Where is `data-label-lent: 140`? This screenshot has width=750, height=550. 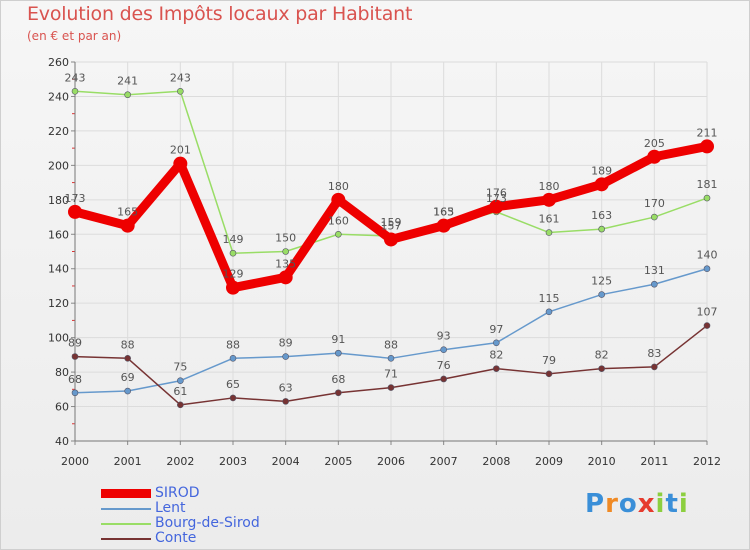 data-label-lent: 140 is located at coordinates (707, 255).